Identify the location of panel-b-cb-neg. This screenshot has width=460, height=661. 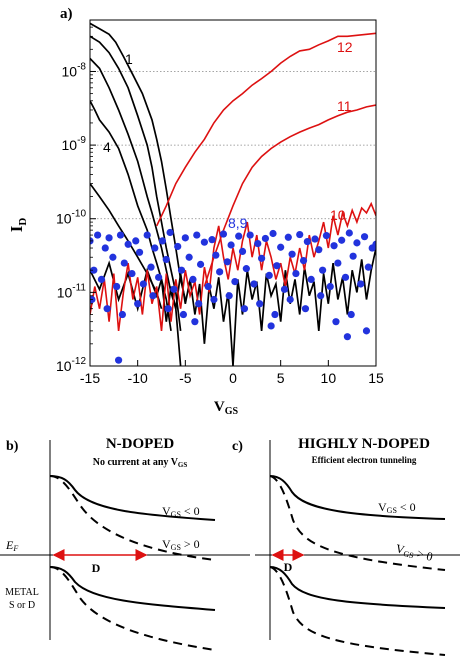
(132, 498).